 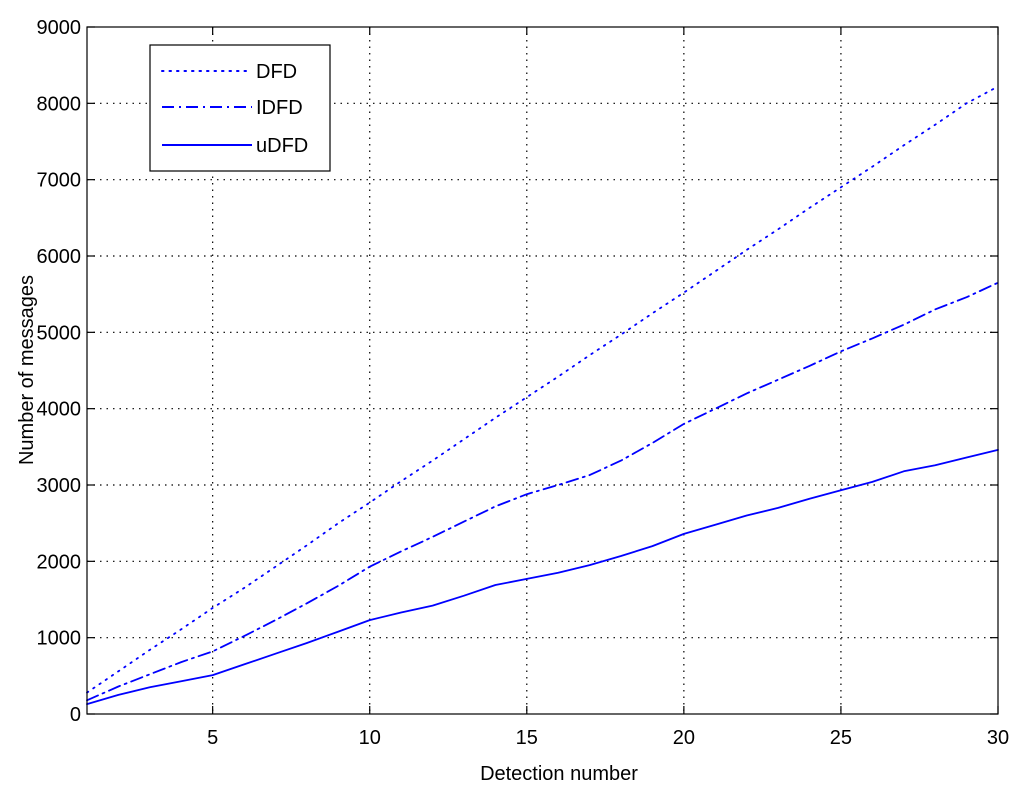 What do you see at coordinates (998, 738) in the screenshot?
I see `x-tick-label: 30` at bounding box center [998, 738].